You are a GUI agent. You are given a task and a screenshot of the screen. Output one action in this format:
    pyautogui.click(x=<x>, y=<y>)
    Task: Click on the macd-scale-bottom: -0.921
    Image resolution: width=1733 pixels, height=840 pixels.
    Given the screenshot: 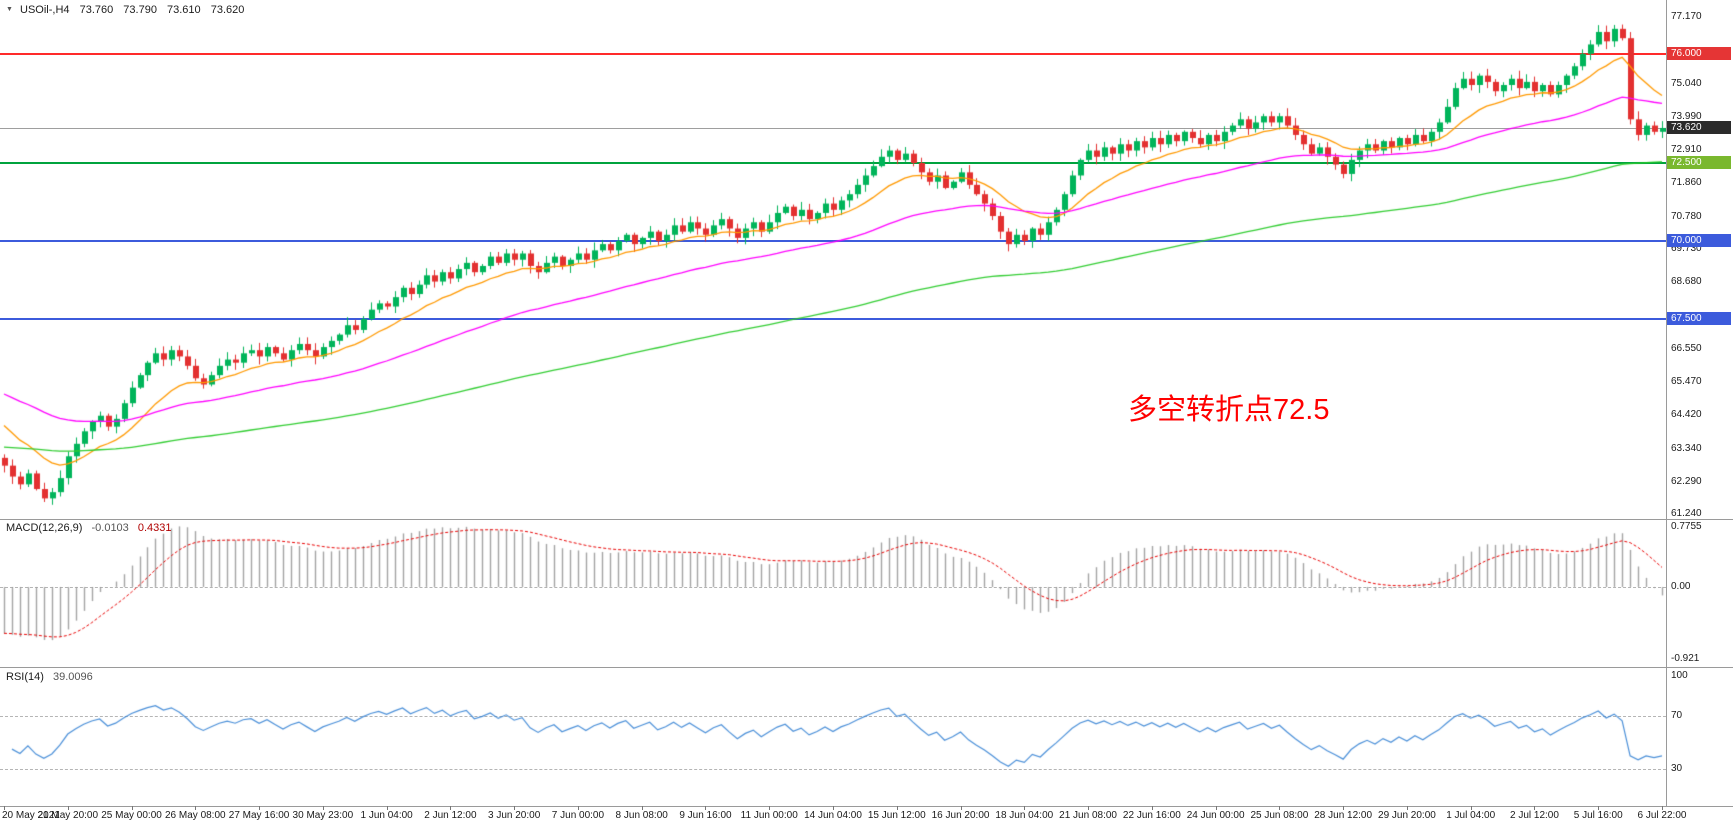 What is the action you would take?
    pyautogui.click(x=1685, y=658)
    